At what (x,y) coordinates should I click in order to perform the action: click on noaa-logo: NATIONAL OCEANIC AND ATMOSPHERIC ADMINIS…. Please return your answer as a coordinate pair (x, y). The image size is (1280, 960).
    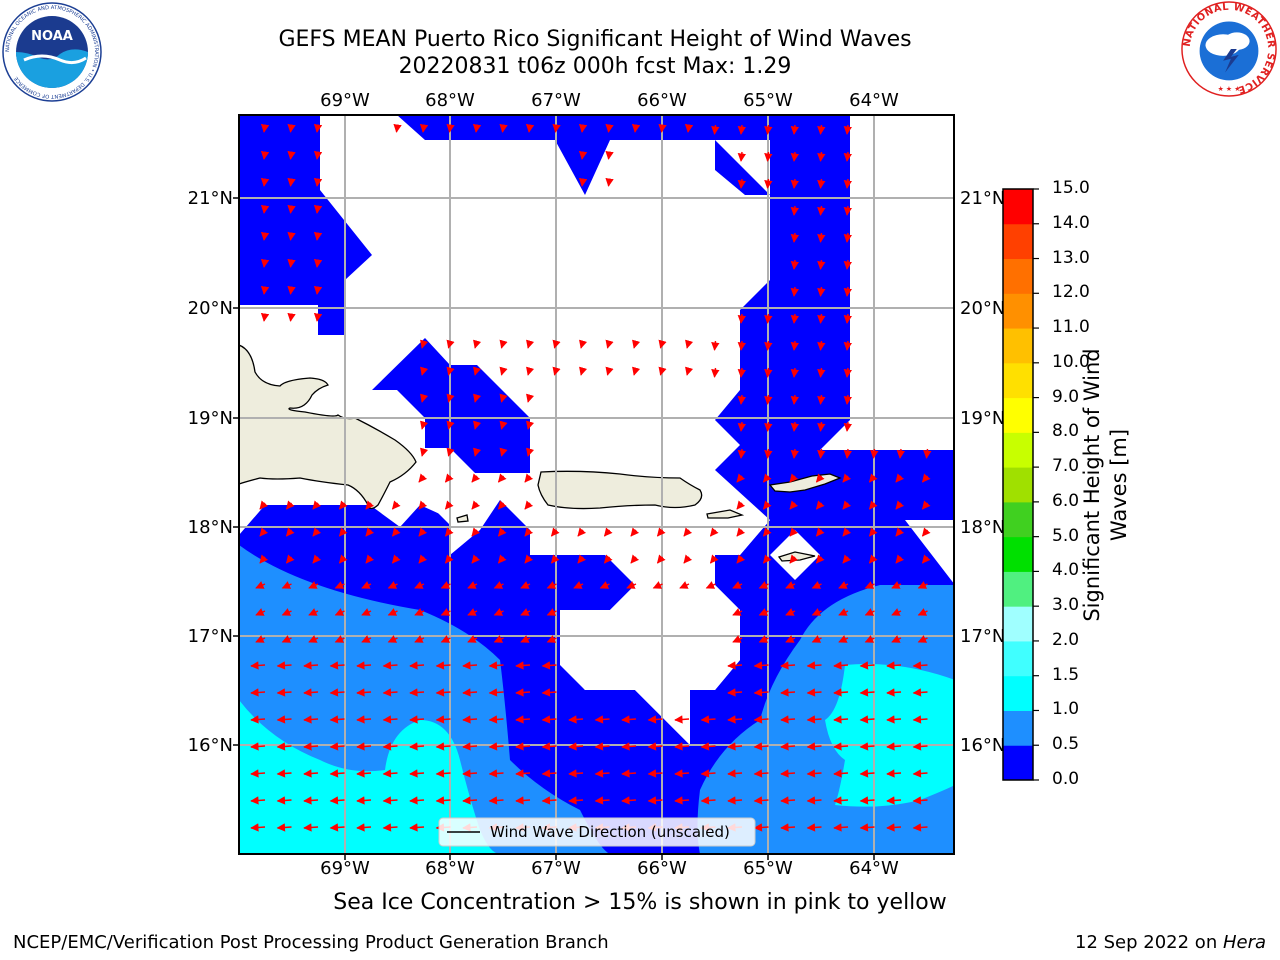
    Looking at the image, I should click on (52, 52).